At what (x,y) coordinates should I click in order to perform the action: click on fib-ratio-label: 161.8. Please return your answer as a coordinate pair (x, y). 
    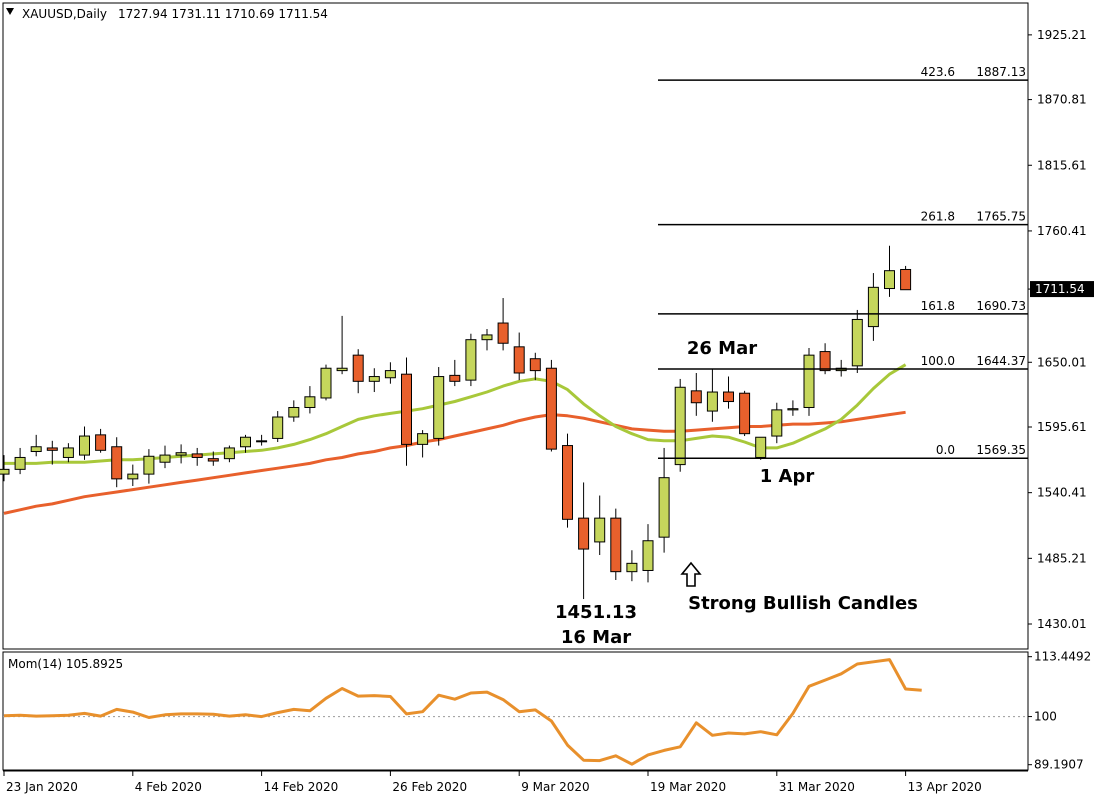
    Looking at the image, I should click on (938, 306).